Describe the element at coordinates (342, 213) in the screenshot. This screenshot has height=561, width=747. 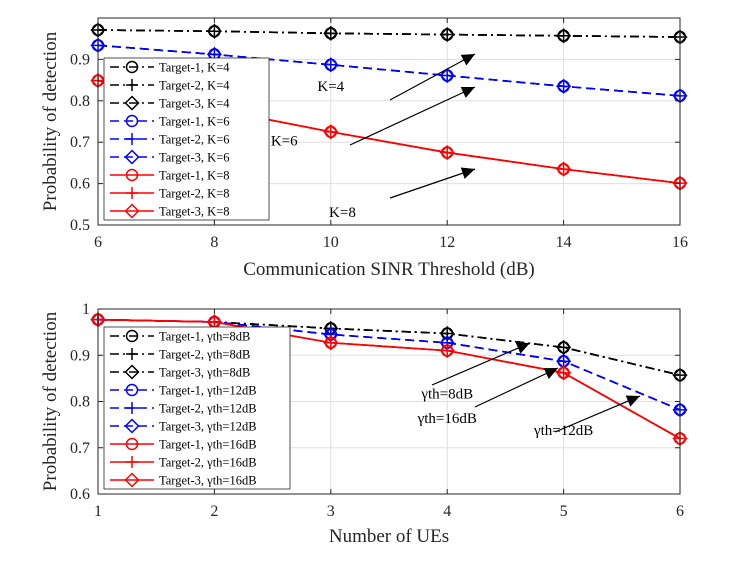
I see `annotation-label: K=8` at that location.